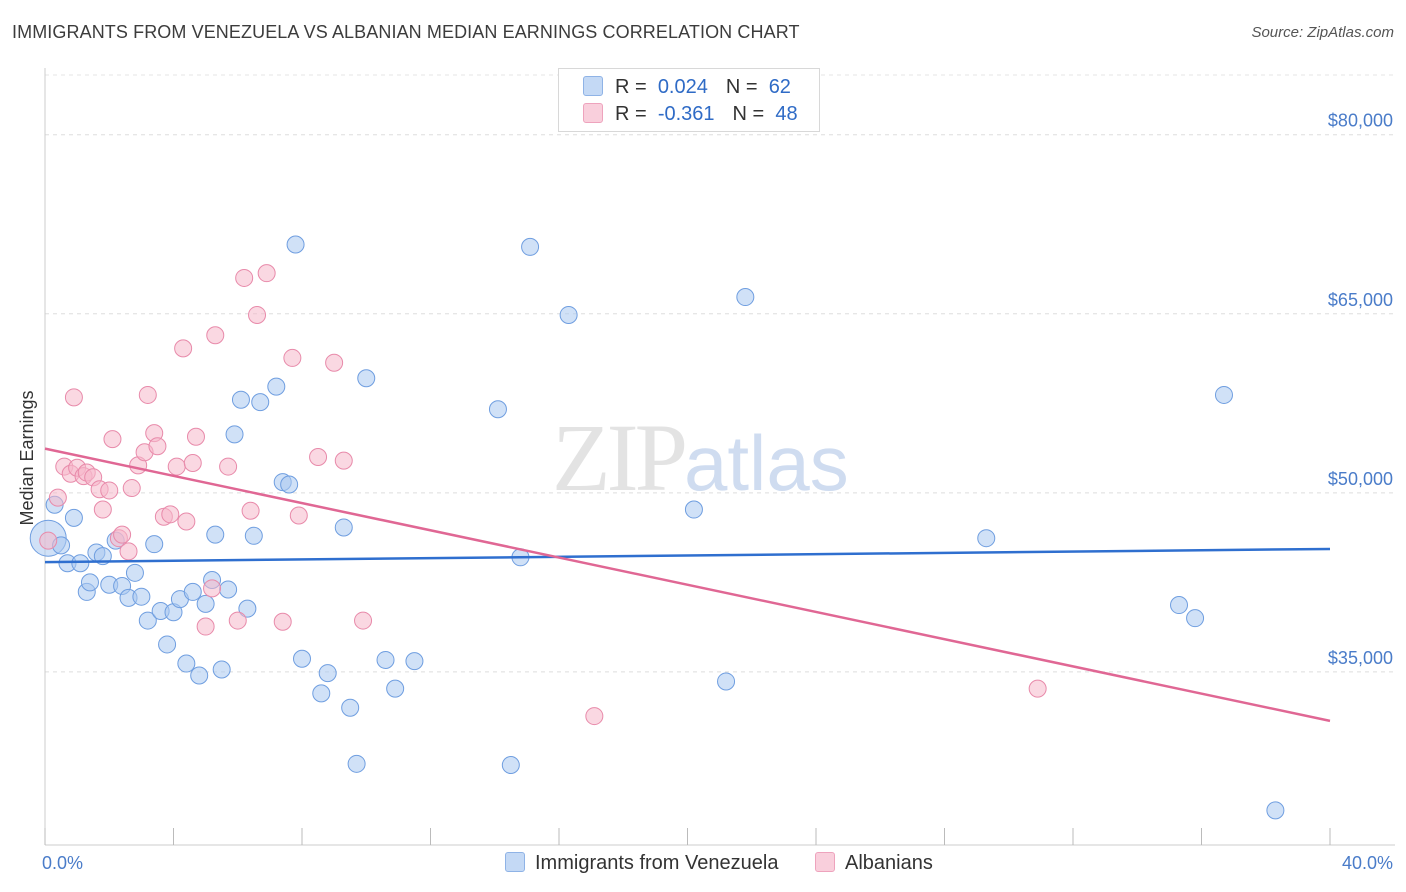 Image resolution: width=1406 pixels, height=892 pixels. I want to click on legend-swatch-venezuela, so click(593, 86).